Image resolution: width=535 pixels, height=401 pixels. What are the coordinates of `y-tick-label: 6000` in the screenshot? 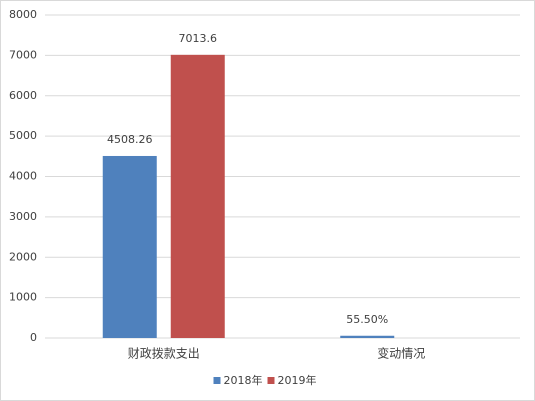 It's located at (23, 95).